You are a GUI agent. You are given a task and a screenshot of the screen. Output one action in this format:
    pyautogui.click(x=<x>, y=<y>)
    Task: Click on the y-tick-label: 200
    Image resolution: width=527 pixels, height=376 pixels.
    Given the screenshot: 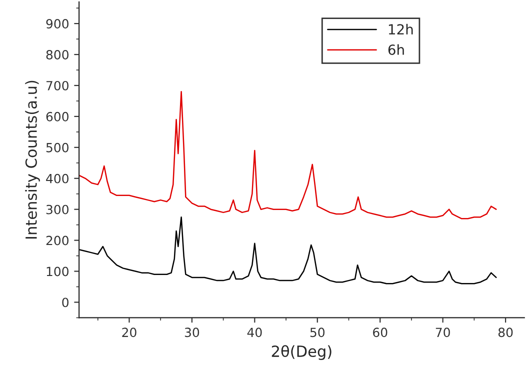 What is the action you would take?
    pyautogui.click(x=57, y=241)
    